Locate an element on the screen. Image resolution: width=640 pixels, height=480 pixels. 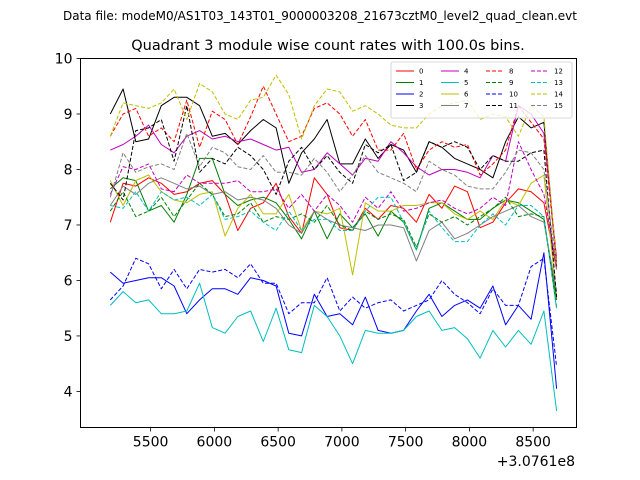
legend-label-8: 8 is located at coordinates (511, 72).